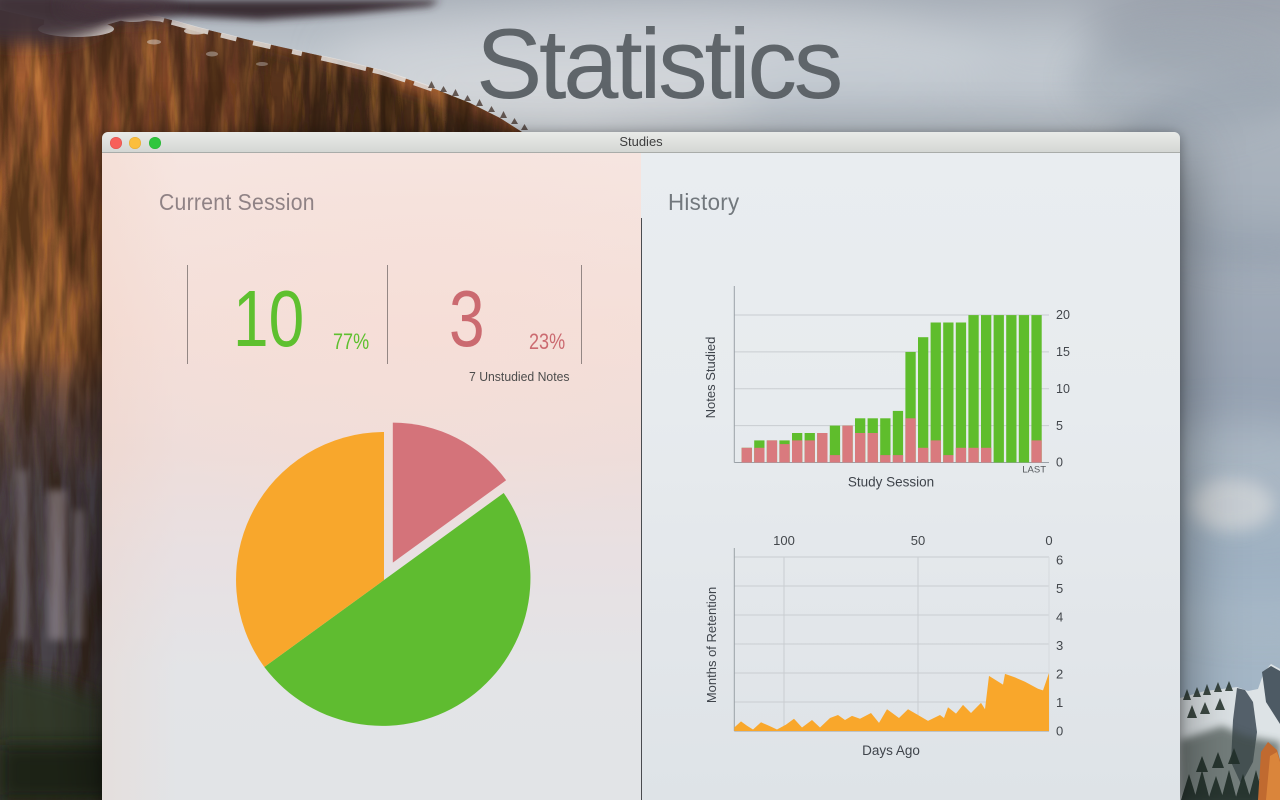 The height and width of the screenshot is (800, 1280). I want to click on svg-text: 2, so click(1059, 674).